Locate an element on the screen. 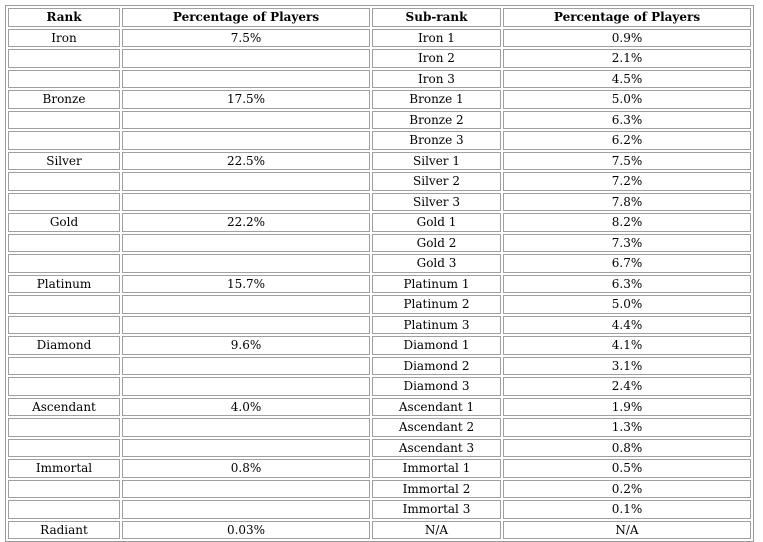 This screenshot has width=763, height=542. sub-rank-percentage-cell: 8.2% is located at coordinates (627, 222).